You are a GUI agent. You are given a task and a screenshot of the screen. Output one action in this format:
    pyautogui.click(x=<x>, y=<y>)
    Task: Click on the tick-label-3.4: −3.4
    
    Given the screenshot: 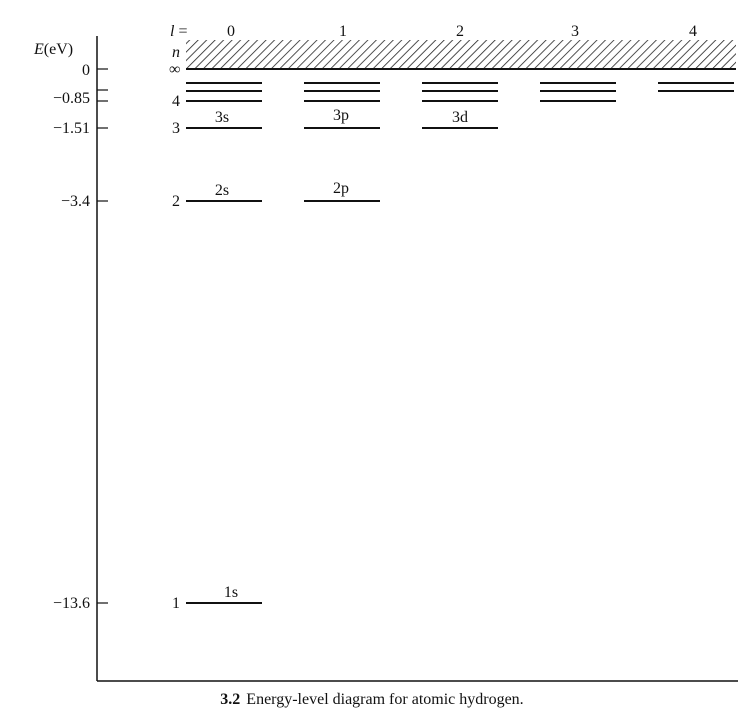 What is the action you would take?
    pyautogui.click(x=75, y=201)
    